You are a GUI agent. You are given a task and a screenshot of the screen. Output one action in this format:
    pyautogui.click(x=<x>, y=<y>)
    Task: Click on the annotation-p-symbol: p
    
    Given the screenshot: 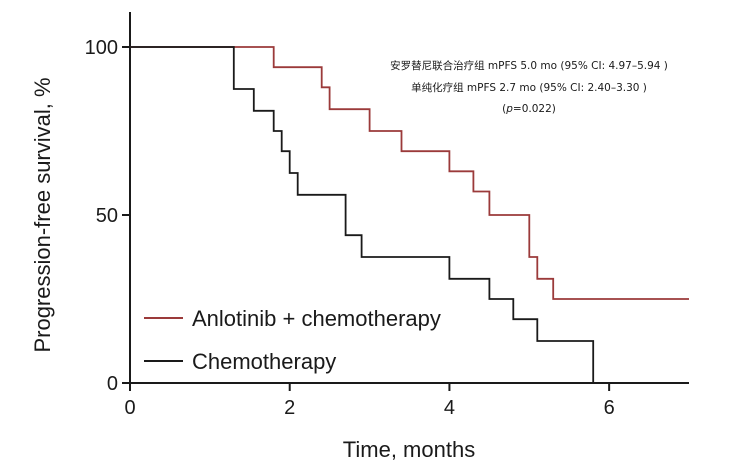 What is the action you would take?
    pyautogui.click(x=509, y=109)
    